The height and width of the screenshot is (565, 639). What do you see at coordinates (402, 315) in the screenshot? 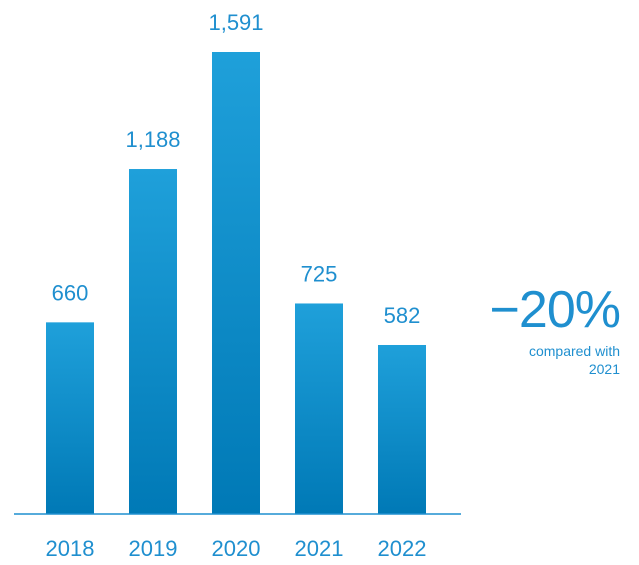
I see `value-label-2022: 582` at bounding box center [402, 315].